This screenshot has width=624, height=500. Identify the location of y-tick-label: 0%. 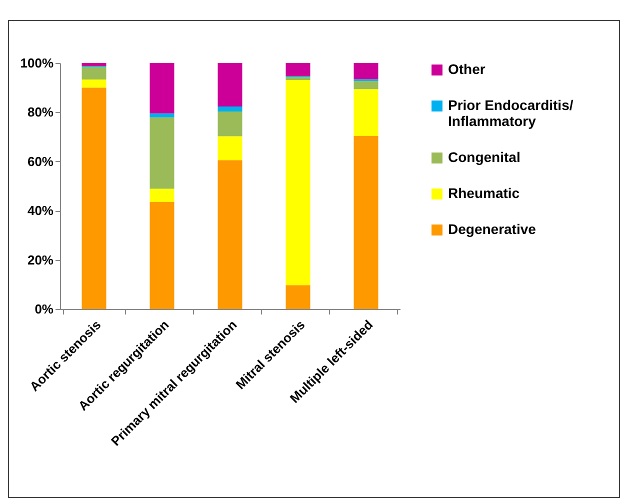
(44, 309).